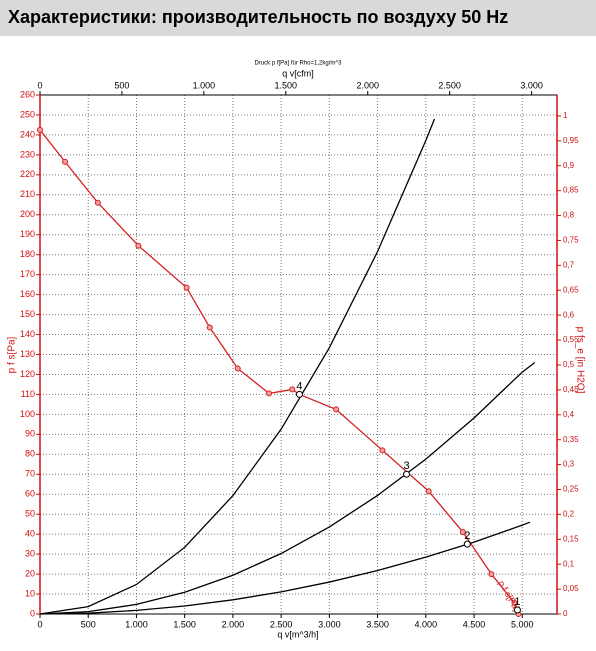 The image size is (596, 651). What do you see at coordinates (571, 289) in the screenshot?
I see `y2-tick-label: 0,65` at bounding box center [571, 289].